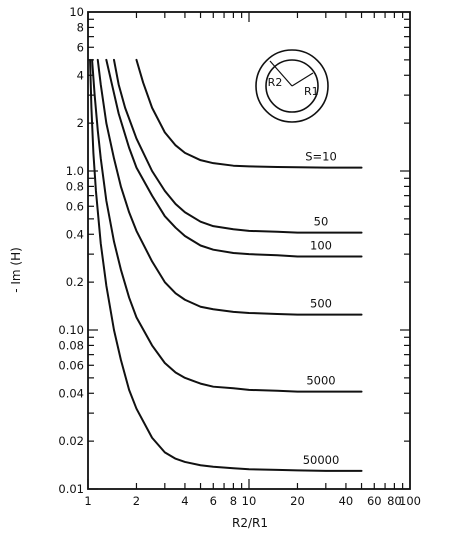 This screenshot has height=540, width=474. Describe the element at coordinates (75, 234) in the screenshot. I see `y-tick-label: 0.4` at that location.